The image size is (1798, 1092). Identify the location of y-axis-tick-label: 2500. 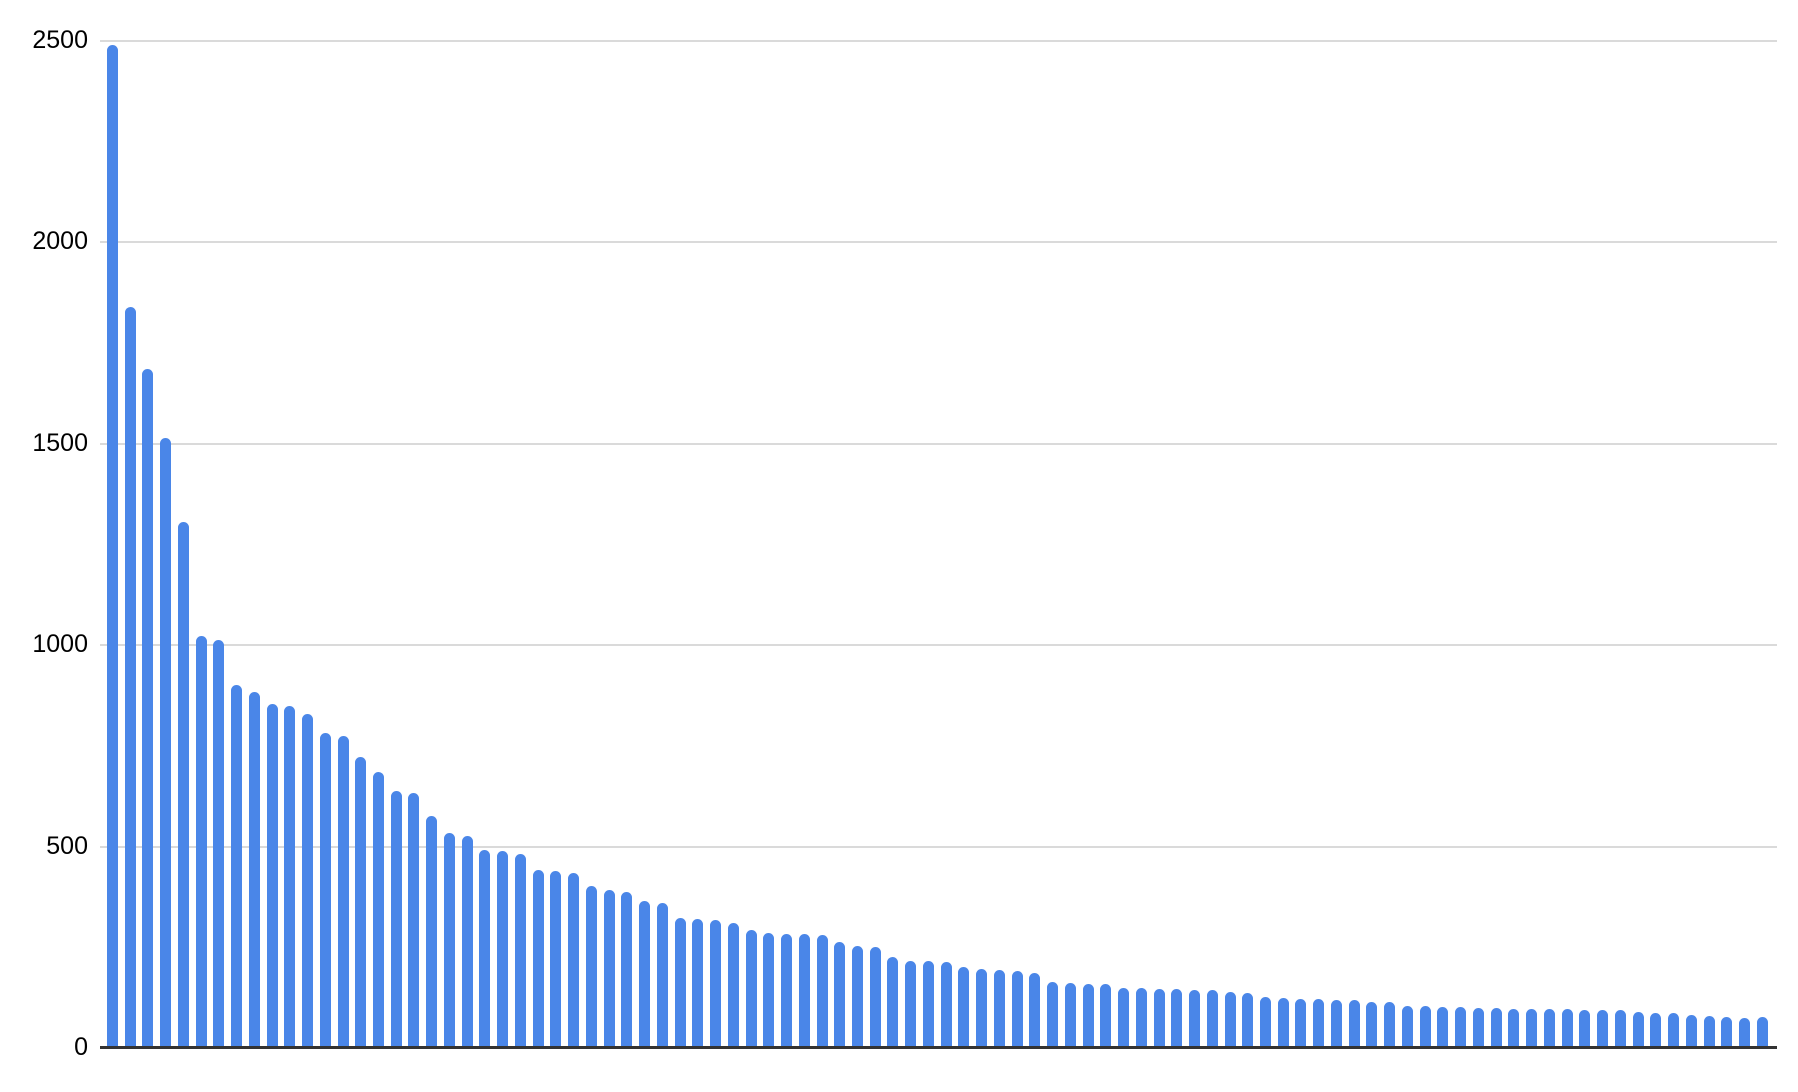
(60, 40).